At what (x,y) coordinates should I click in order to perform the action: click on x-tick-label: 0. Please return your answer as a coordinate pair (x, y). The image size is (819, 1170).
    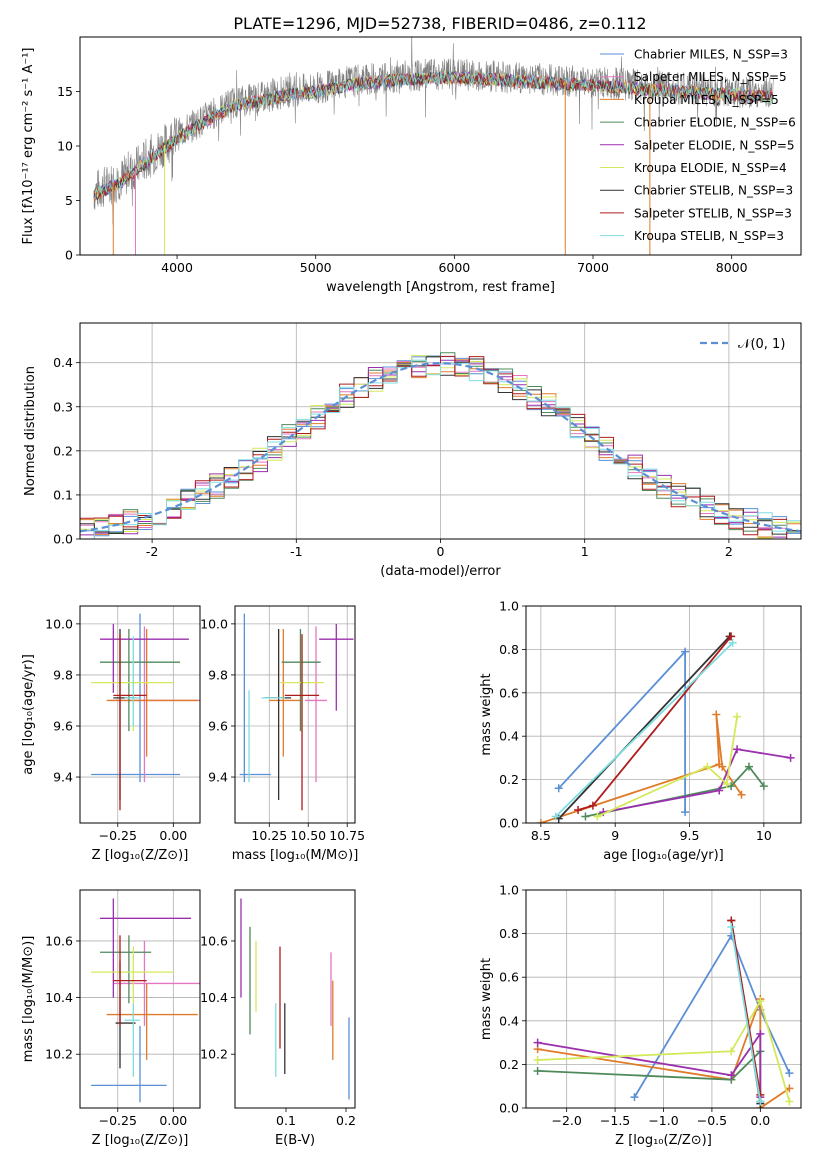
    Looking at the image, I should click on (441, 551).